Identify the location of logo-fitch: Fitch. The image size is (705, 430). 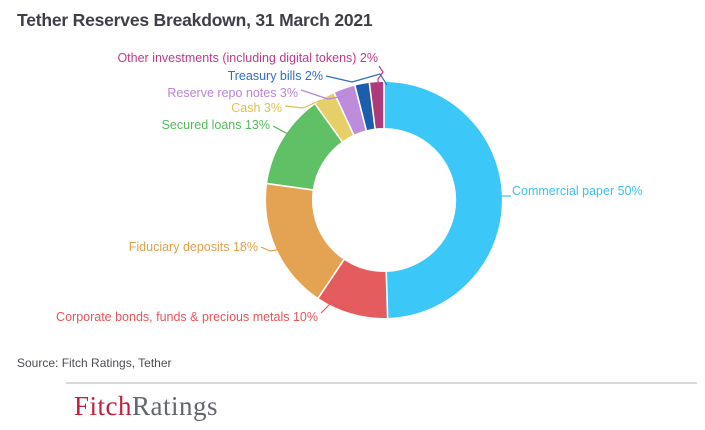
(103, 406).